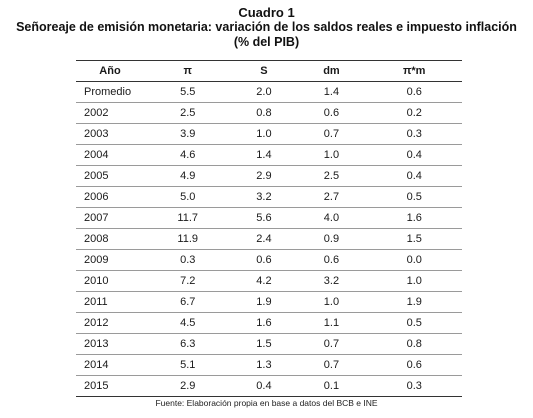 This screenshot has height=418, width=533. What do you see at coordinates (264, 365) in the screenshot?
I see `cell-s: 1.3` at bounding box center [264, 365].